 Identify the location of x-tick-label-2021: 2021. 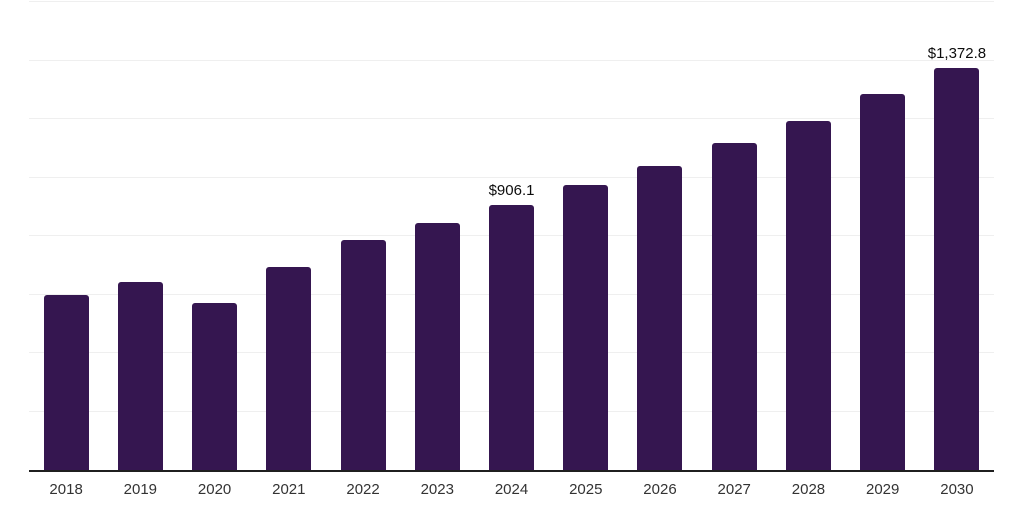
(289, 489).